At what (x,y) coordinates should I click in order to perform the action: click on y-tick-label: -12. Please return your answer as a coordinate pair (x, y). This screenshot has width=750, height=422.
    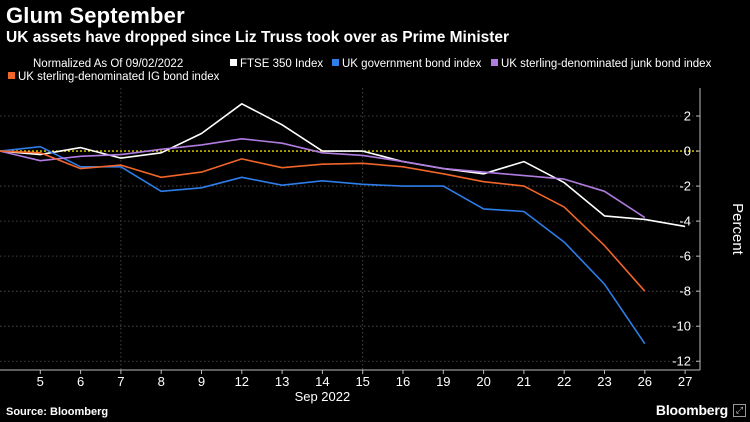
    Looking at the image, I should click on (681, 361).